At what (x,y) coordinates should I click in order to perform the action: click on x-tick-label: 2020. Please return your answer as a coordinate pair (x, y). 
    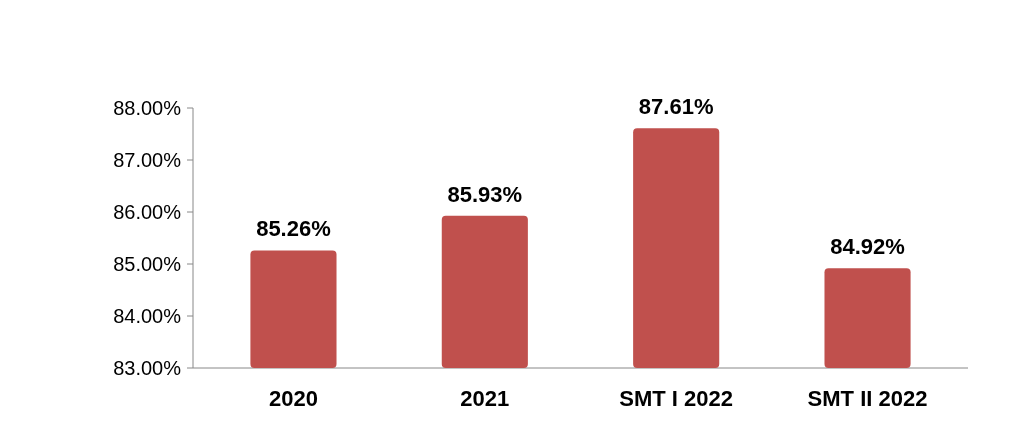
    Looking at the image, I should click on (293, 398).